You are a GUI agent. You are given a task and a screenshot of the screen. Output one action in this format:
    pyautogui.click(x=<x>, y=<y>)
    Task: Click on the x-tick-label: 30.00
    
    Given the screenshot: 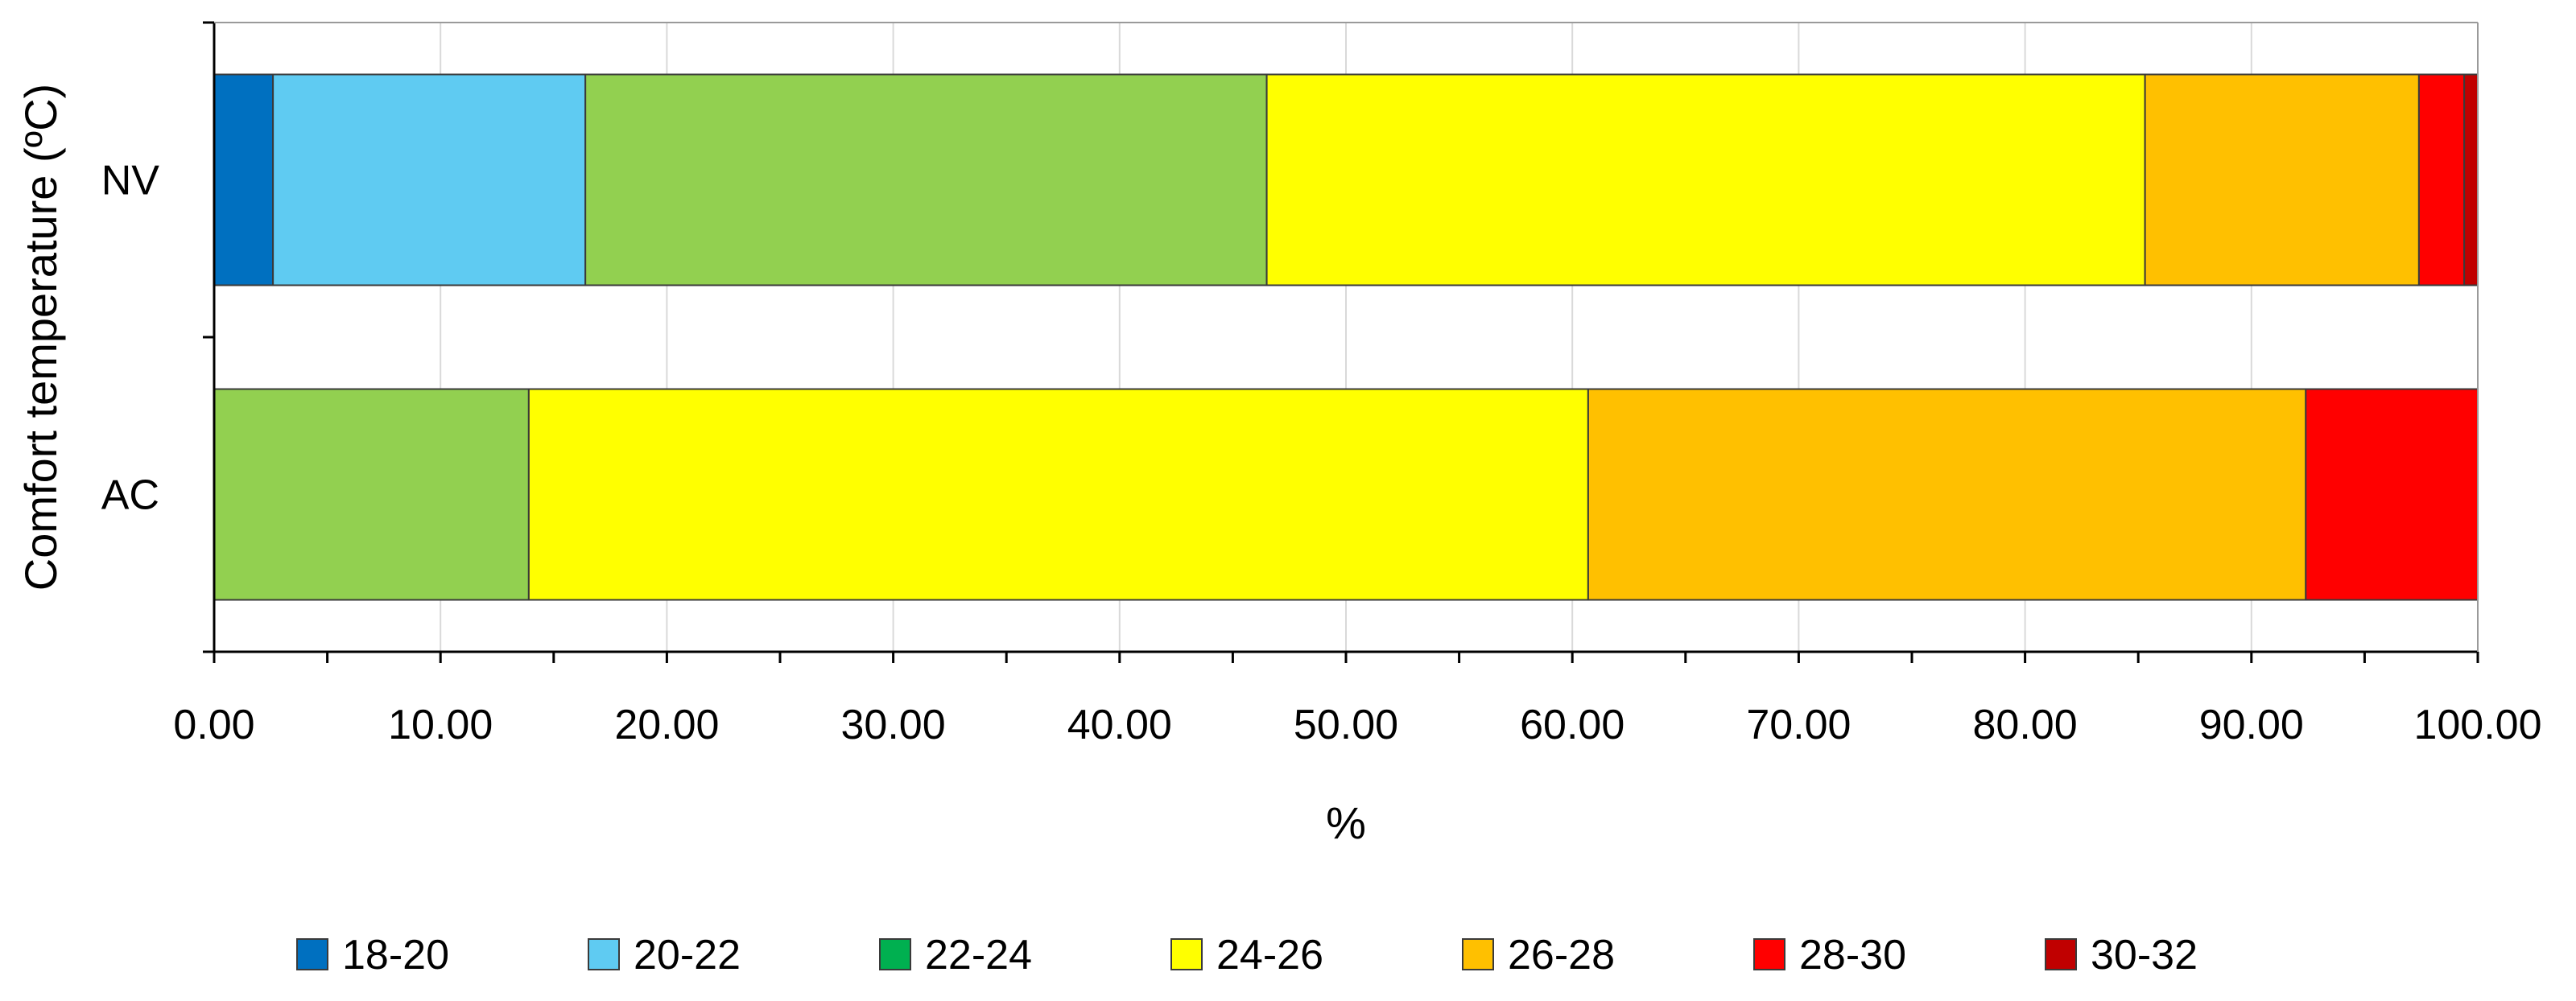 What is the action you would take?
    pyautogui.click(x=893, y=725)
    